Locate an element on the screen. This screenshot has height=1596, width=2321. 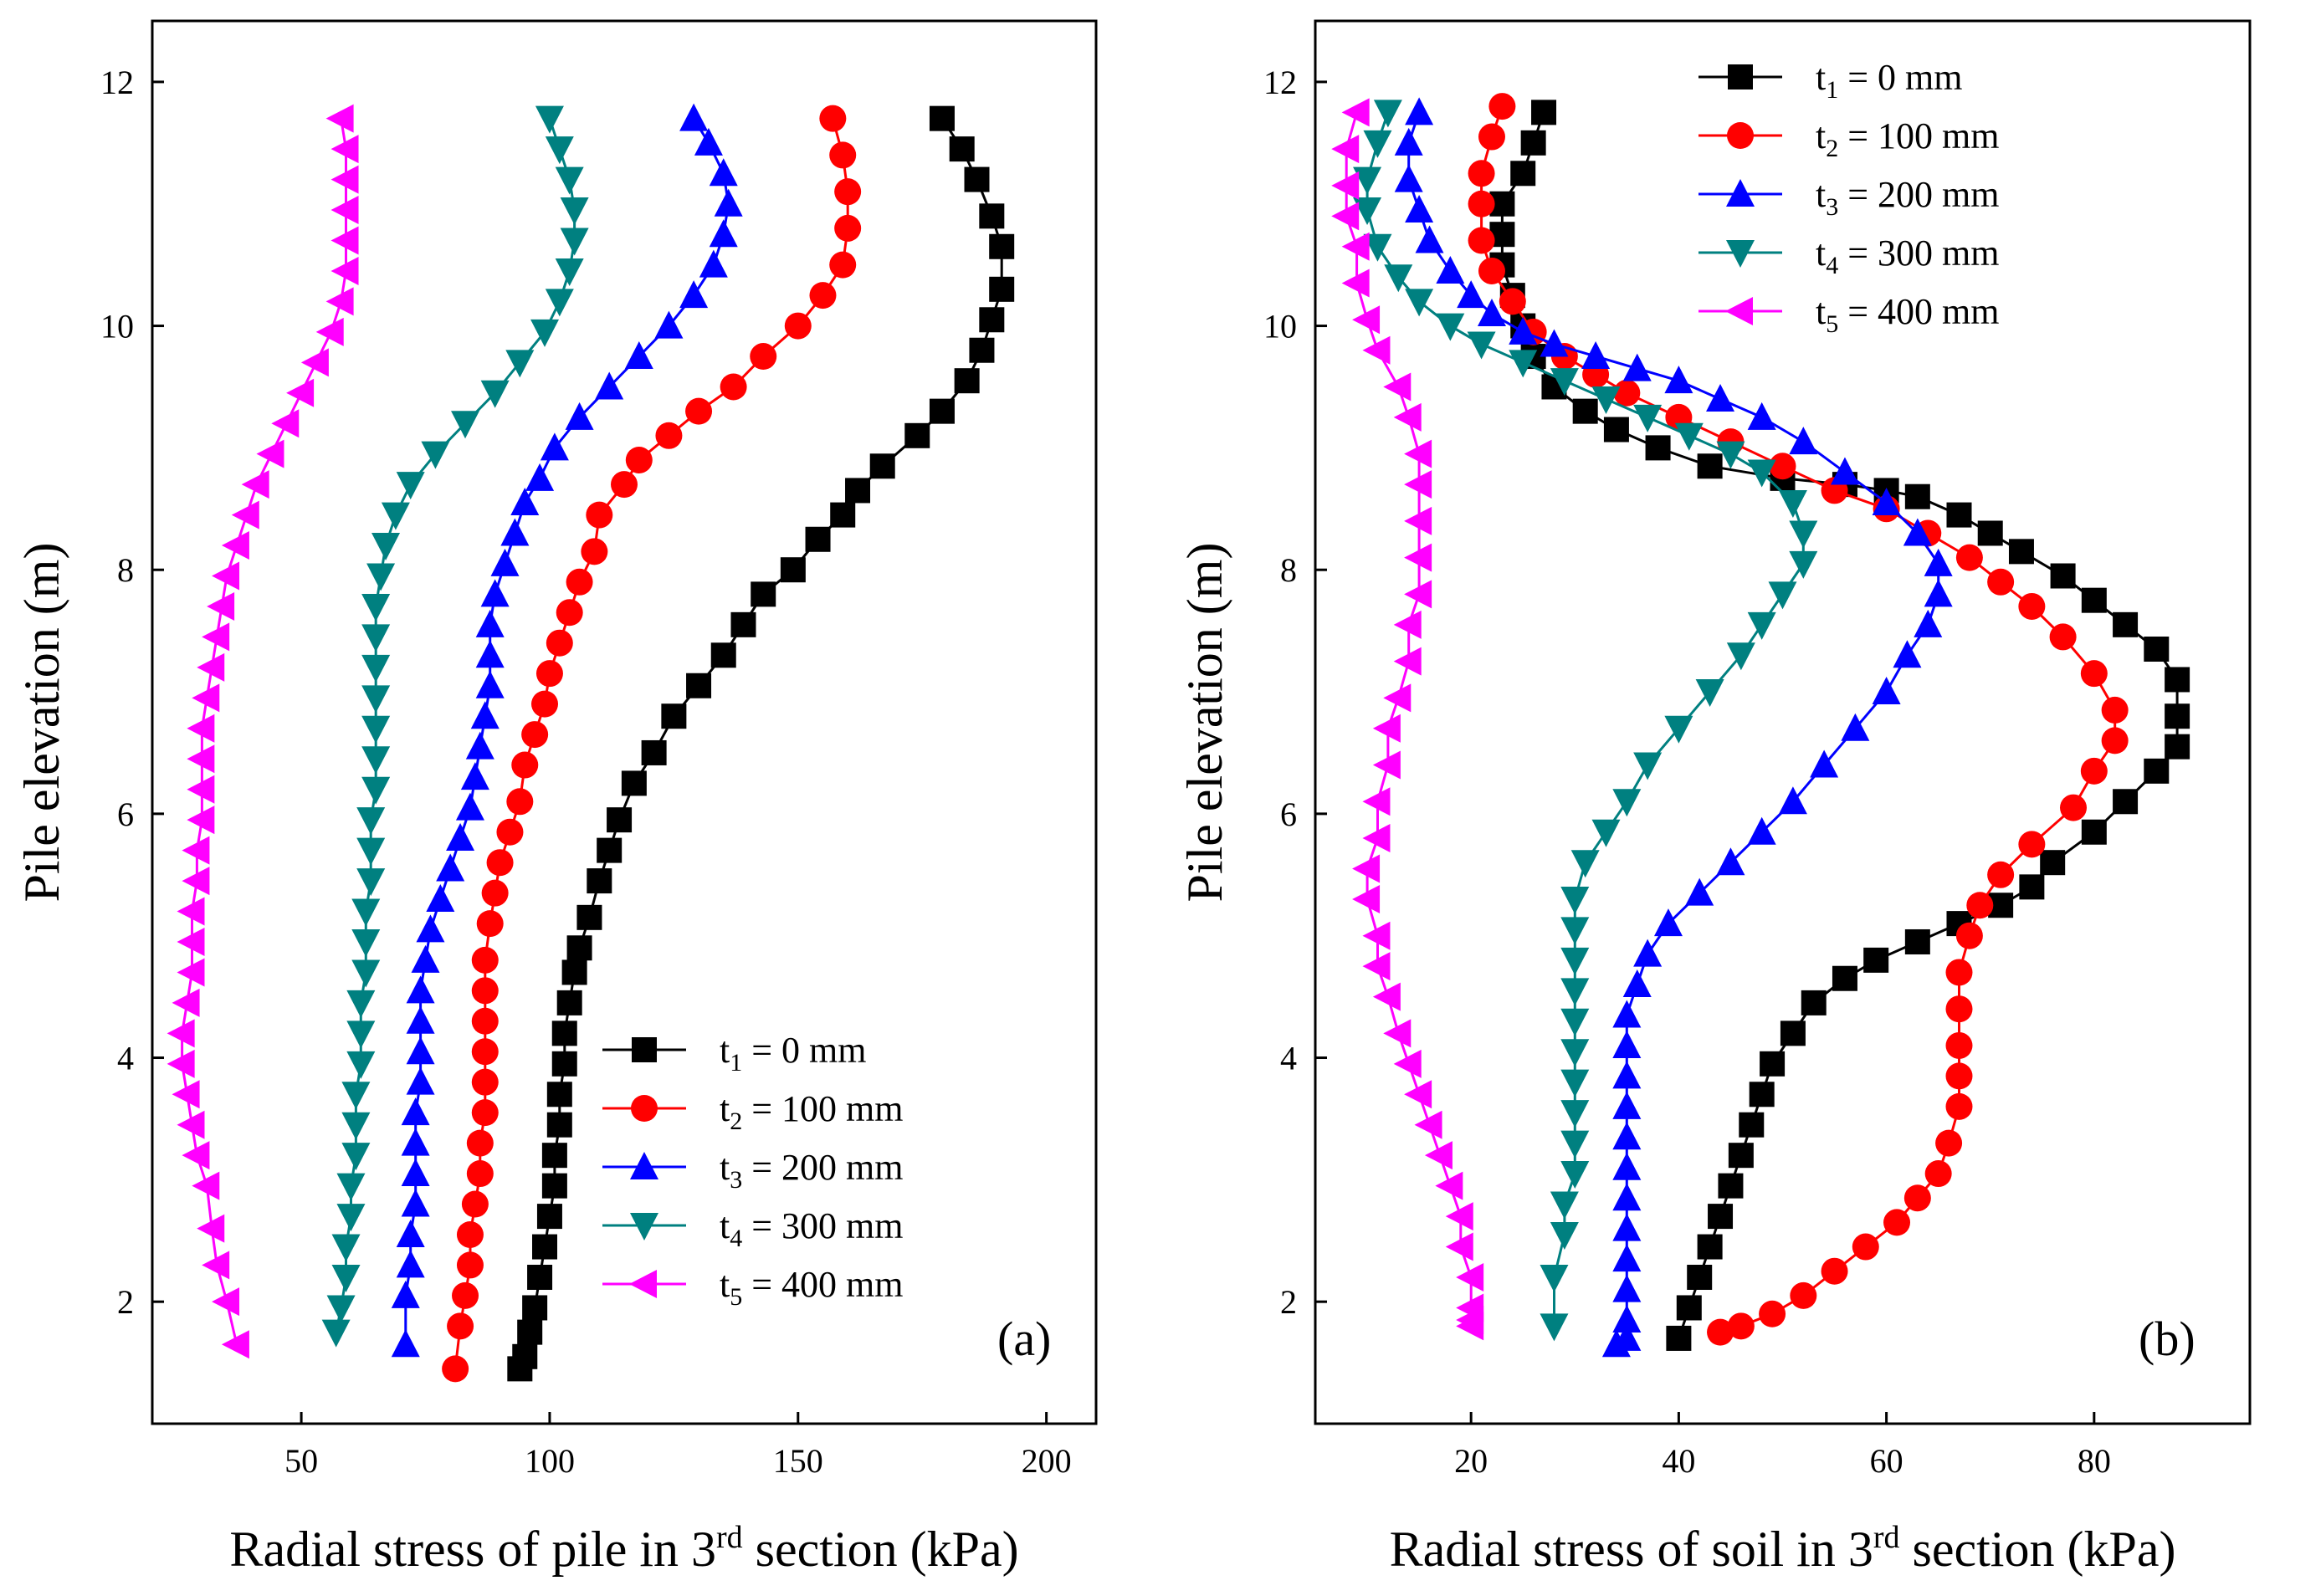
x-axis-label-a-superscript: rd is located at coordinates (730, 1538).